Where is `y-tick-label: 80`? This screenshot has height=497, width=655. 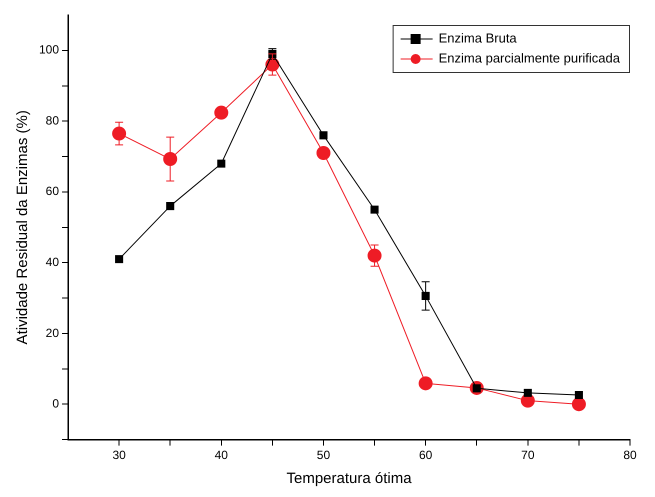
y-tick-label: 80 is located at coordinates (53, 120).